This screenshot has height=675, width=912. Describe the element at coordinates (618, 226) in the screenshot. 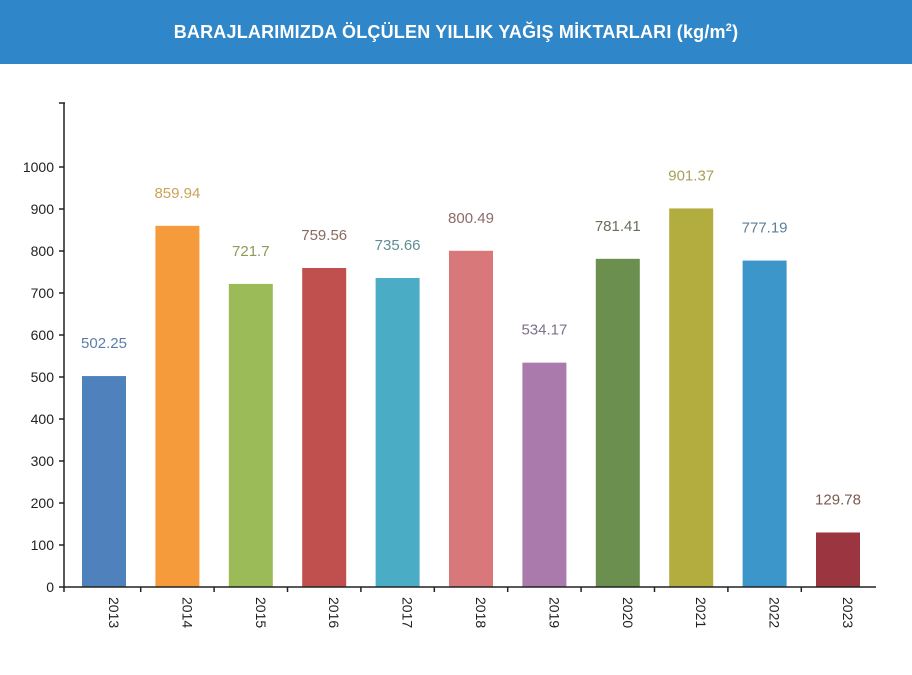

I see `bar-value-label: 781.41` at that location.